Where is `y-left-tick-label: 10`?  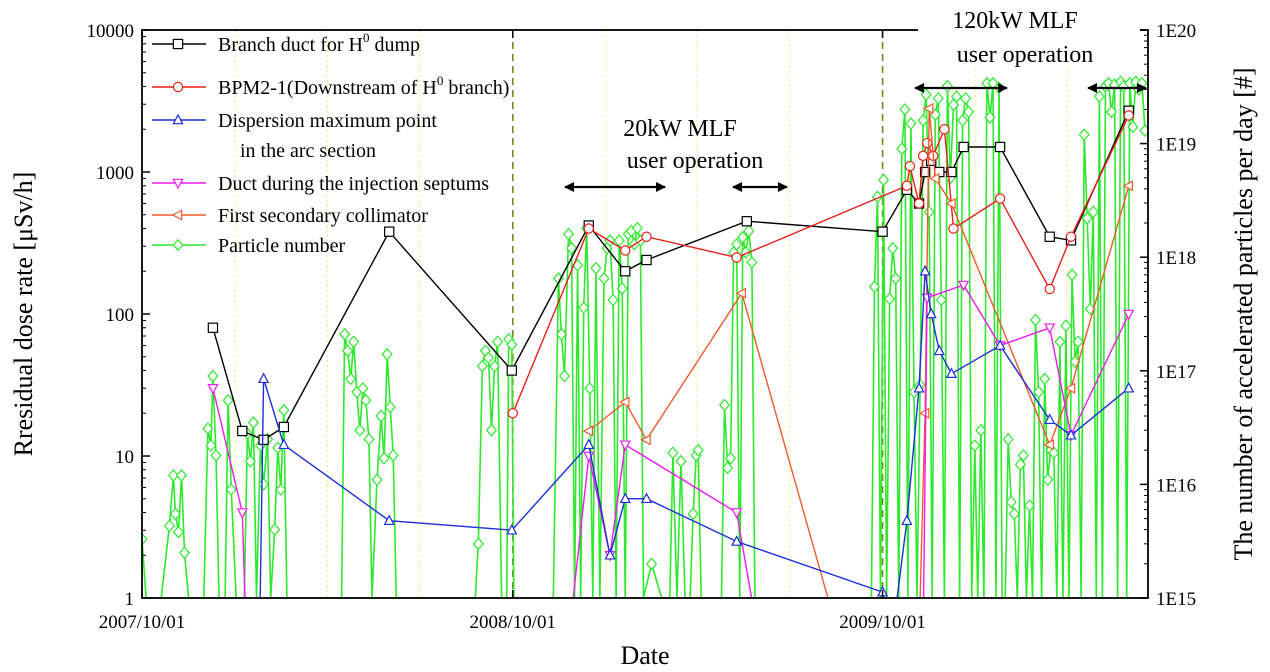 y-left-tick-label: 10 is located at coordinates (124, 457).